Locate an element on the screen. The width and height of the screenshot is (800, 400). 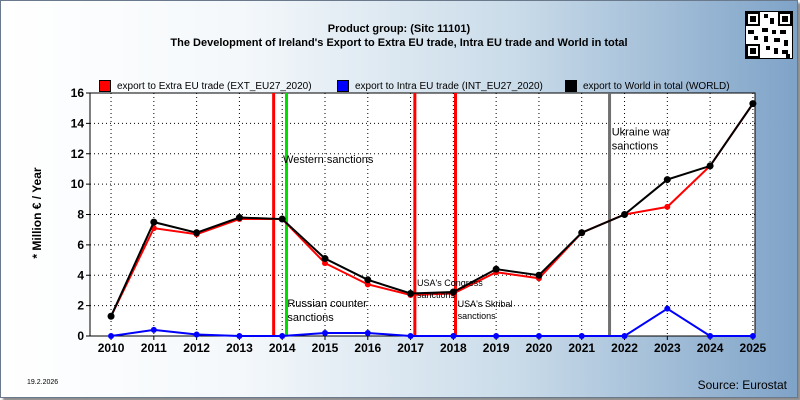
x-tick-label: 2019 is located at coordinates (496, 348).